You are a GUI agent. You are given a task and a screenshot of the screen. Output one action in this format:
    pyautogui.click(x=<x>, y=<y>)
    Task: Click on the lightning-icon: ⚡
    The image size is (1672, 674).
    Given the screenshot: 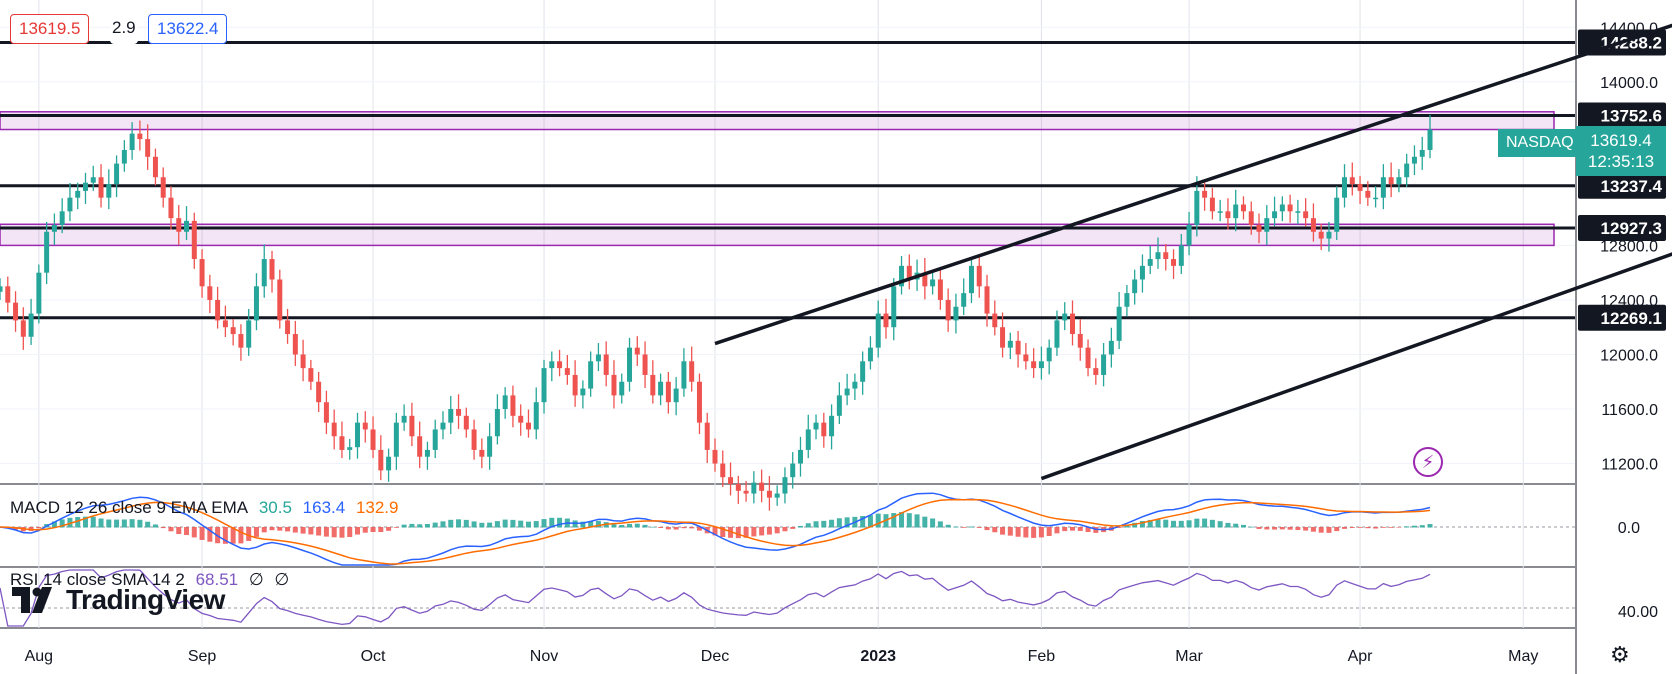 What is the action you would take?
    pyautogui.click(x=1428, y=462)
    